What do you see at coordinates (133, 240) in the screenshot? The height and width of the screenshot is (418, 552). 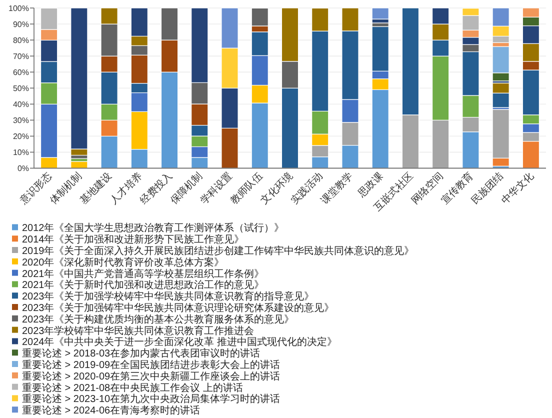 I see `legend-label: 2014年《关于加强和改进新形势下民族工作意见》` at bounding box center [133, 240].